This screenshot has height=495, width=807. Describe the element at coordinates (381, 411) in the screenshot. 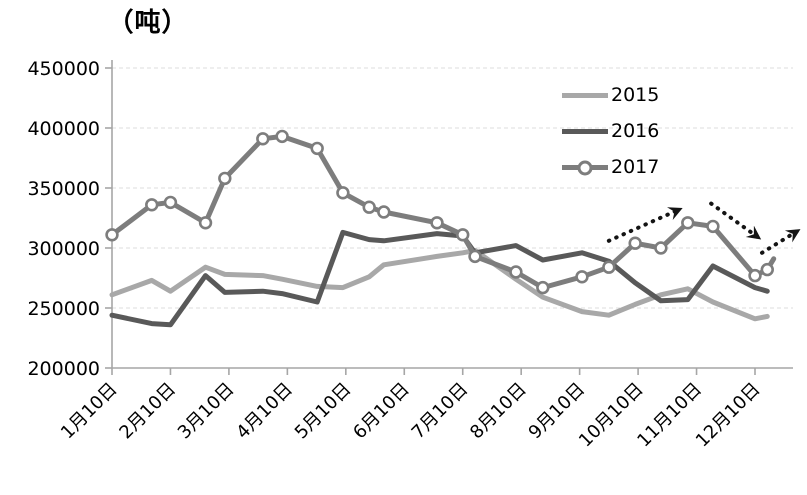

I see `x-tick-label: 6月10日` at that location.